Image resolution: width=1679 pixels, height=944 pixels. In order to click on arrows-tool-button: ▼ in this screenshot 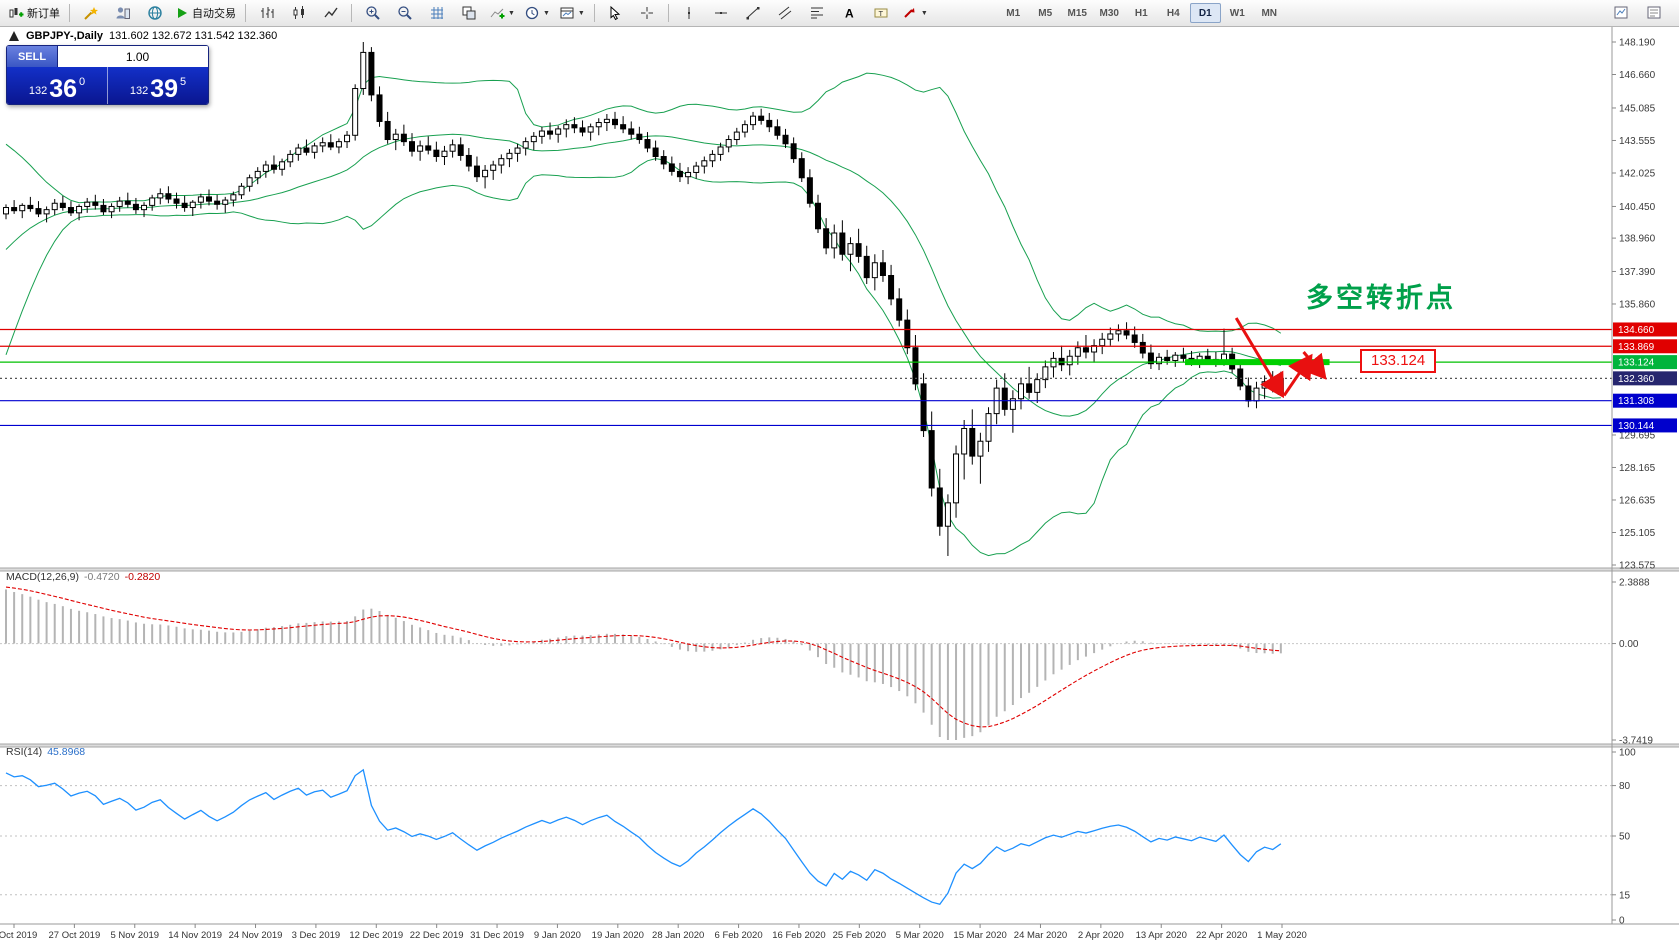, I will do `click(915, 13)`.